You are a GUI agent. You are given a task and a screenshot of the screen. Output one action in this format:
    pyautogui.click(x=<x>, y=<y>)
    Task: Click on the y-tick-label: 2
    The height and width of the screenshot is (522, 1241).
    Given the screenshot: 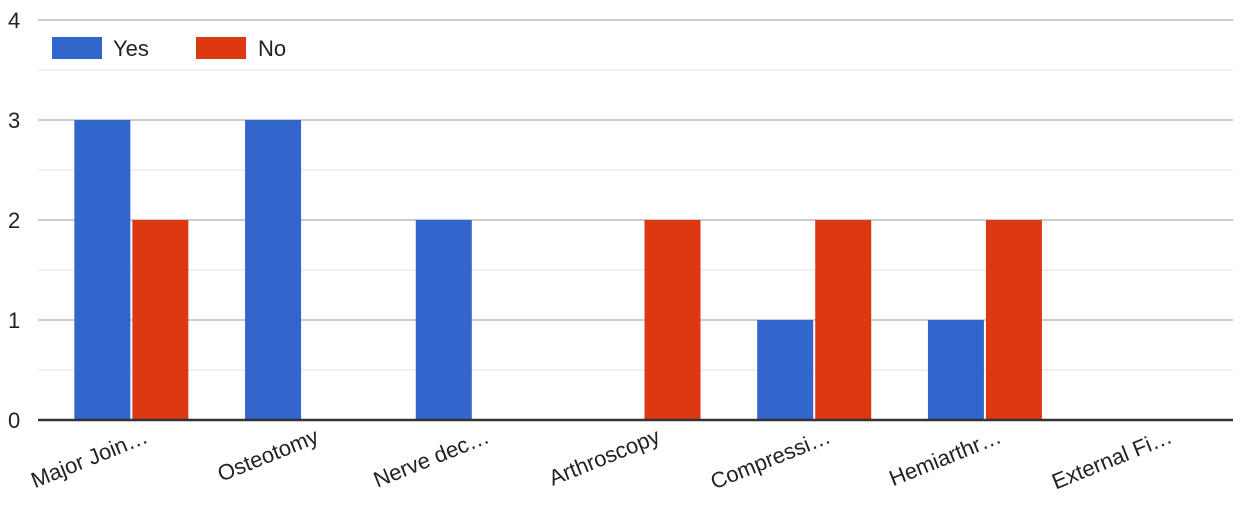 What is the action you would take?
    pyautogui.click(x=14, y=220)
    